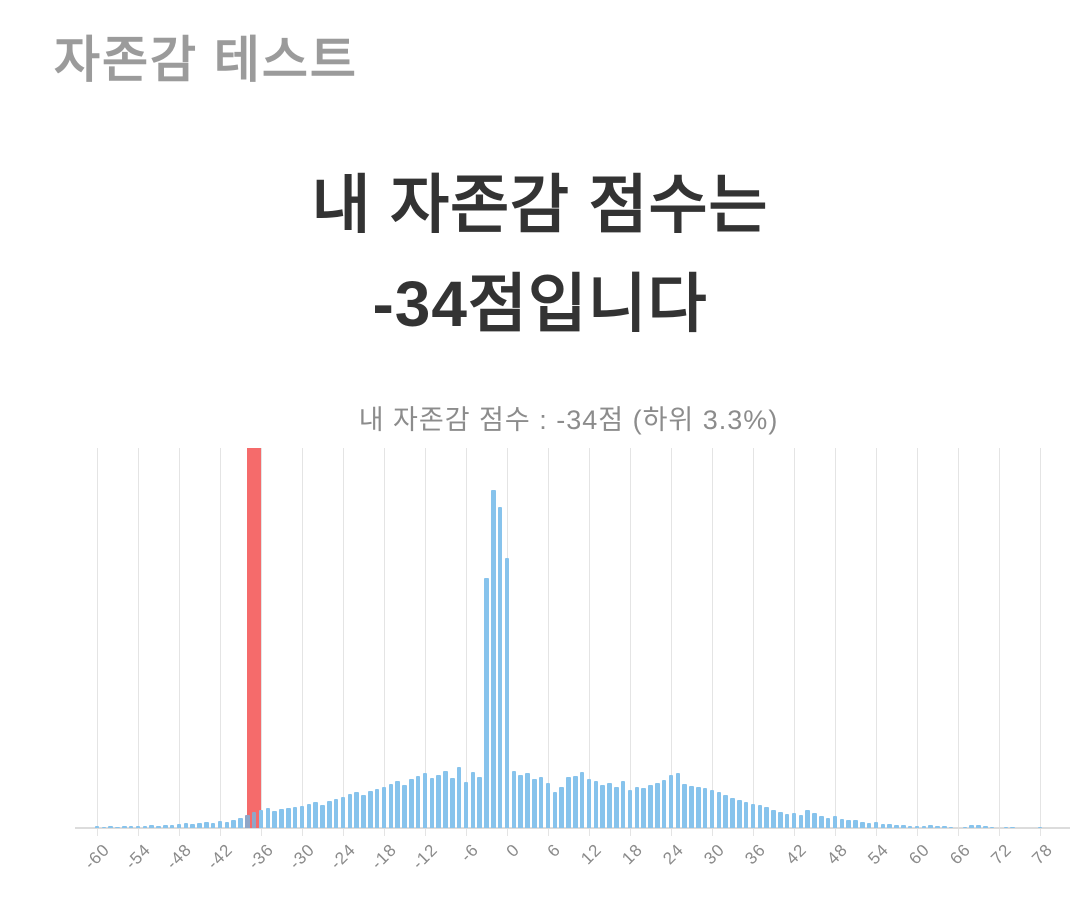 The image size is (1080, 907). Describe the element at coordinates (572, 828) in the screenshot. I see `x-axis-line` at that location.